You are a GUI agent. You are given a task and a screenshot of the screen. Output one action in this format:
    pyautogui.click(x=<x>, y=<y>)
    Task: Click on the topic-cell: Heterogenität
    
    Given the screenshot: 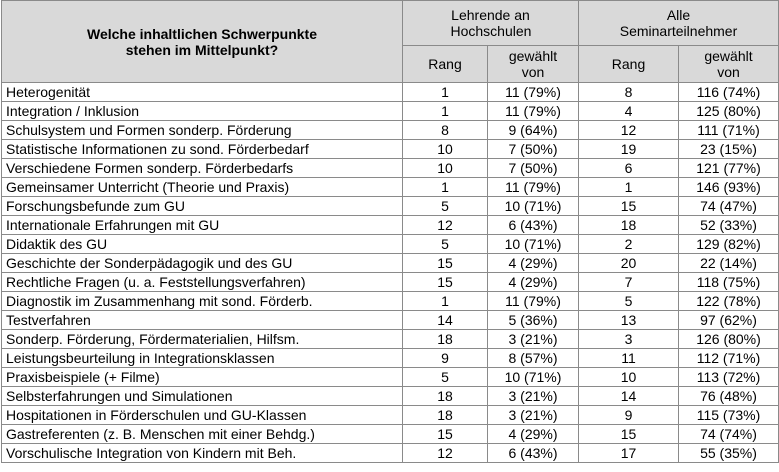 What is the action you would take?
    pyautogui.click(x=202, y=92)
    